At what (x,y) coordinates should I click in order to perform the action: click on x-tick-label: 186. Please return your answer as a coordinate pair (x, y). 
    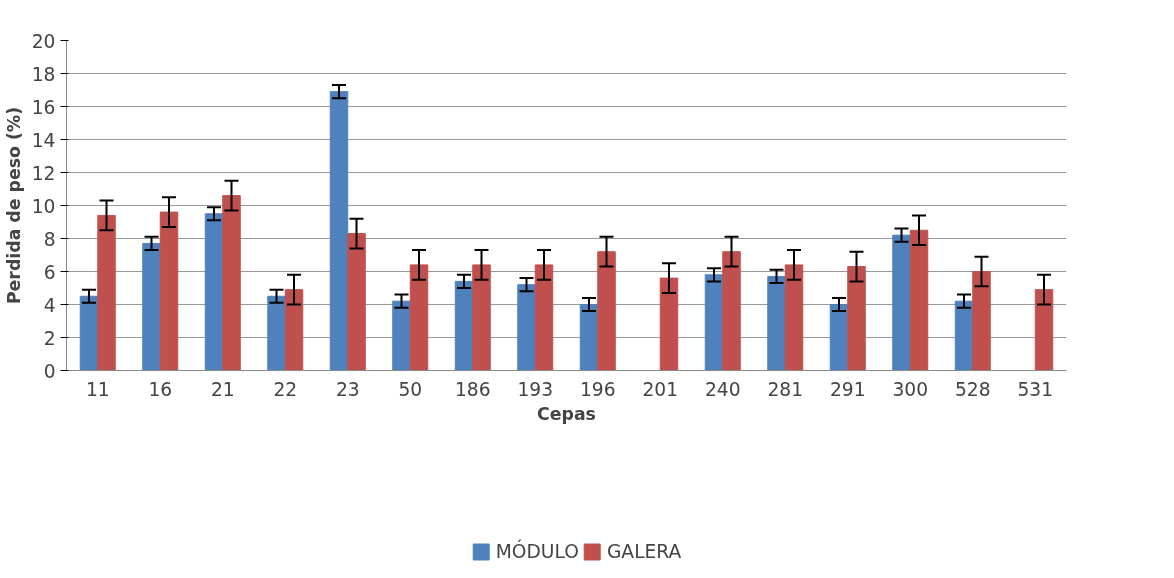
    Looking at the image, I should click on (472, 389).